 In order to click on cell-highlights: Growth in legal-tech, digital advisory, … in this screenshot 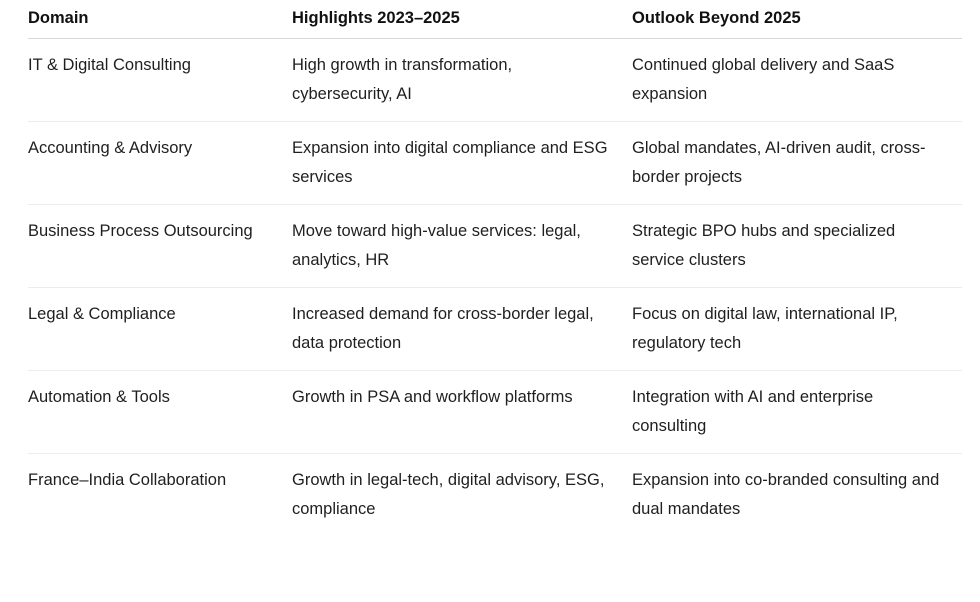, I will do `click(448, 494)`.